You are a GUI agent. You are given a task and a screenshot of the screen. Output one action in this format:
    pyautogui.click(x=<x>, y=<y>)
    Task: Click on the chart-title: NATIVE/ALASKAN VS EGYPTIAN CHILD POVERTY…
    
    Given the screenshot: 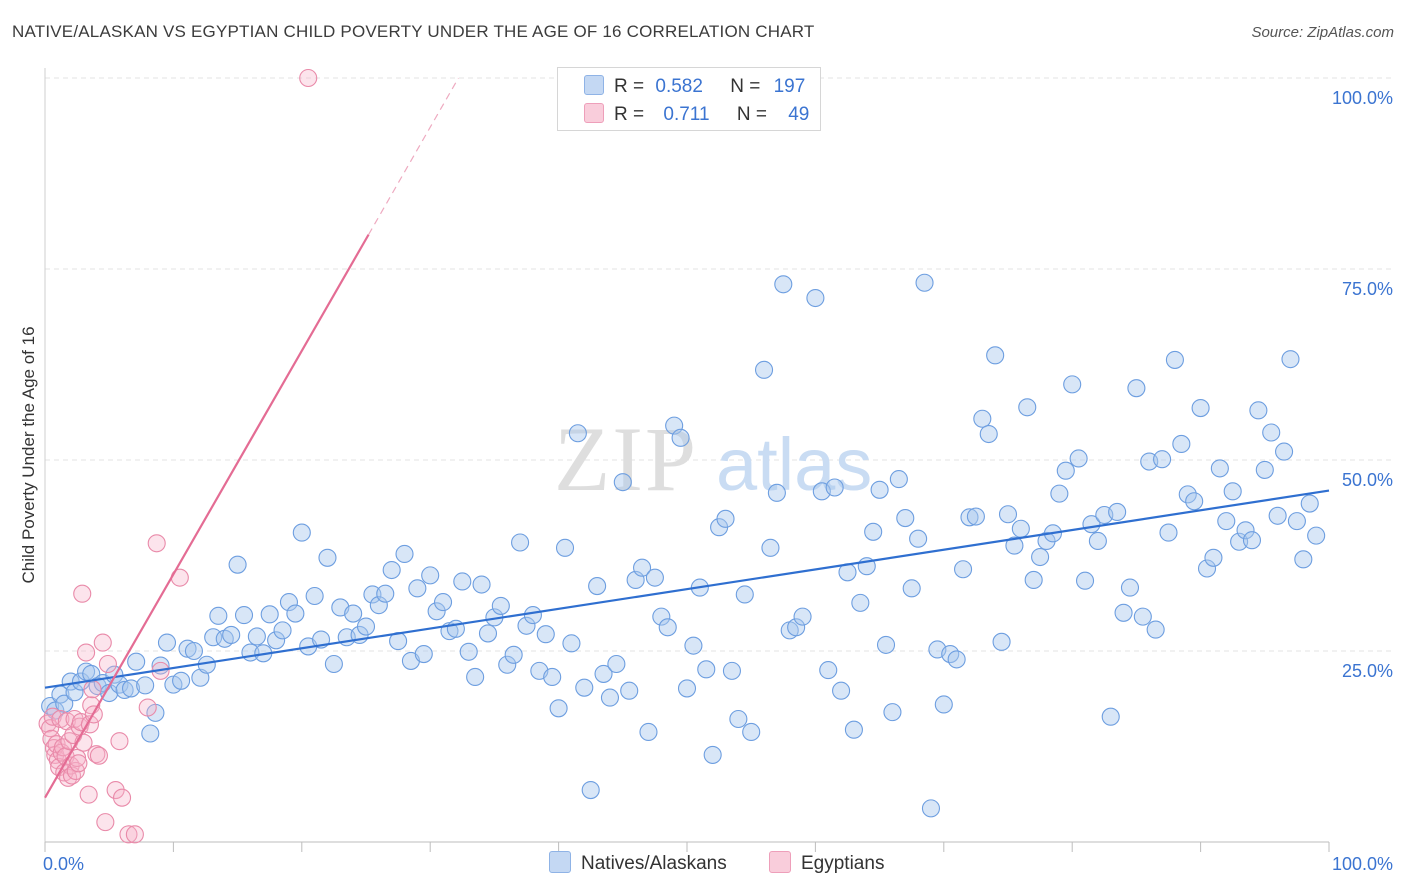 What is the action you would take?
    pyautogui.click(x=413, y=31)
    